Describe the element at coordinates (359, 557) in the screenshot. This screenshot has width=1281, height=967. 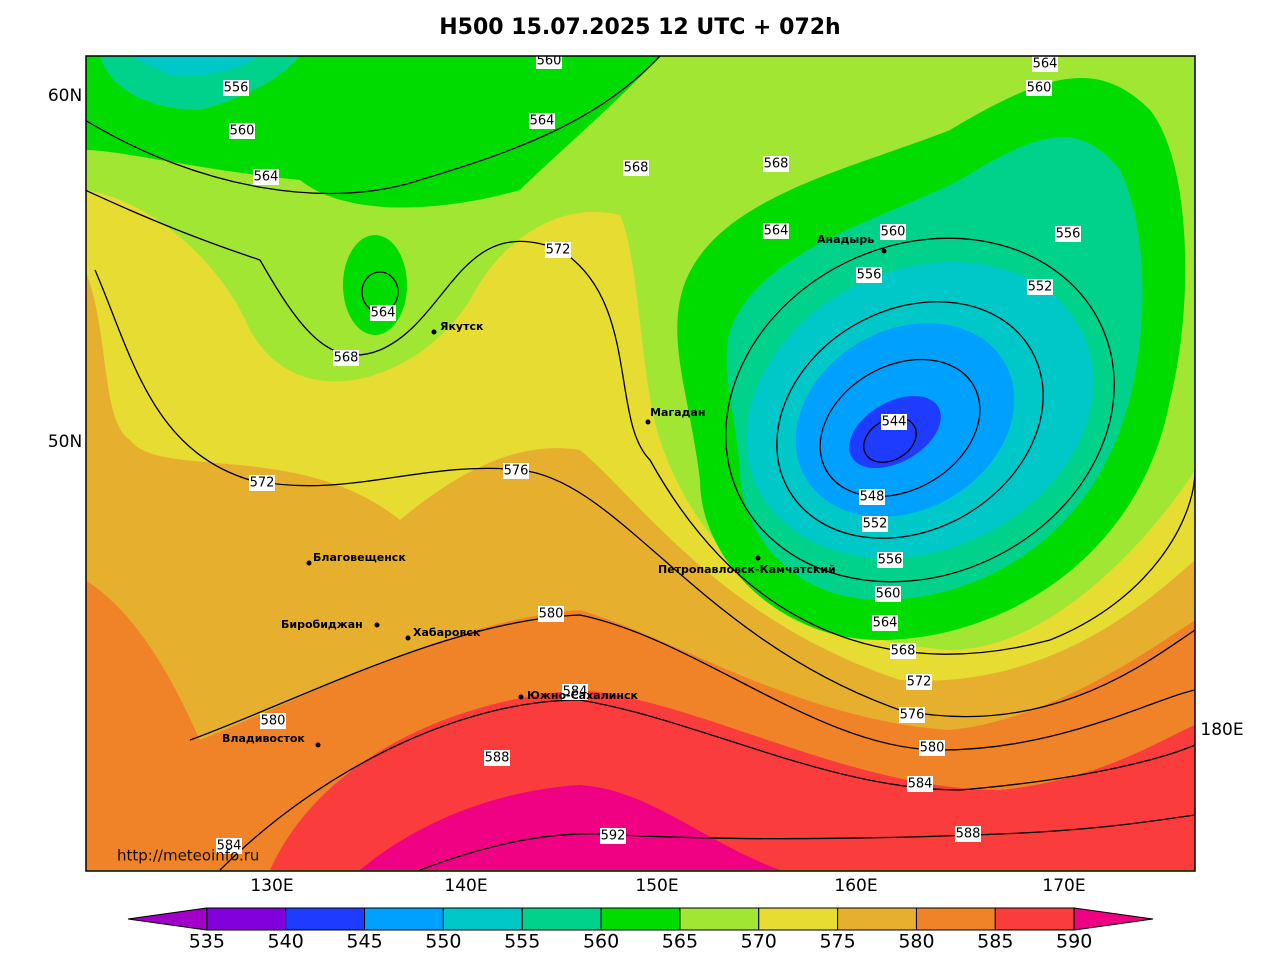
I see `city-label: Благовещенск` at that location.